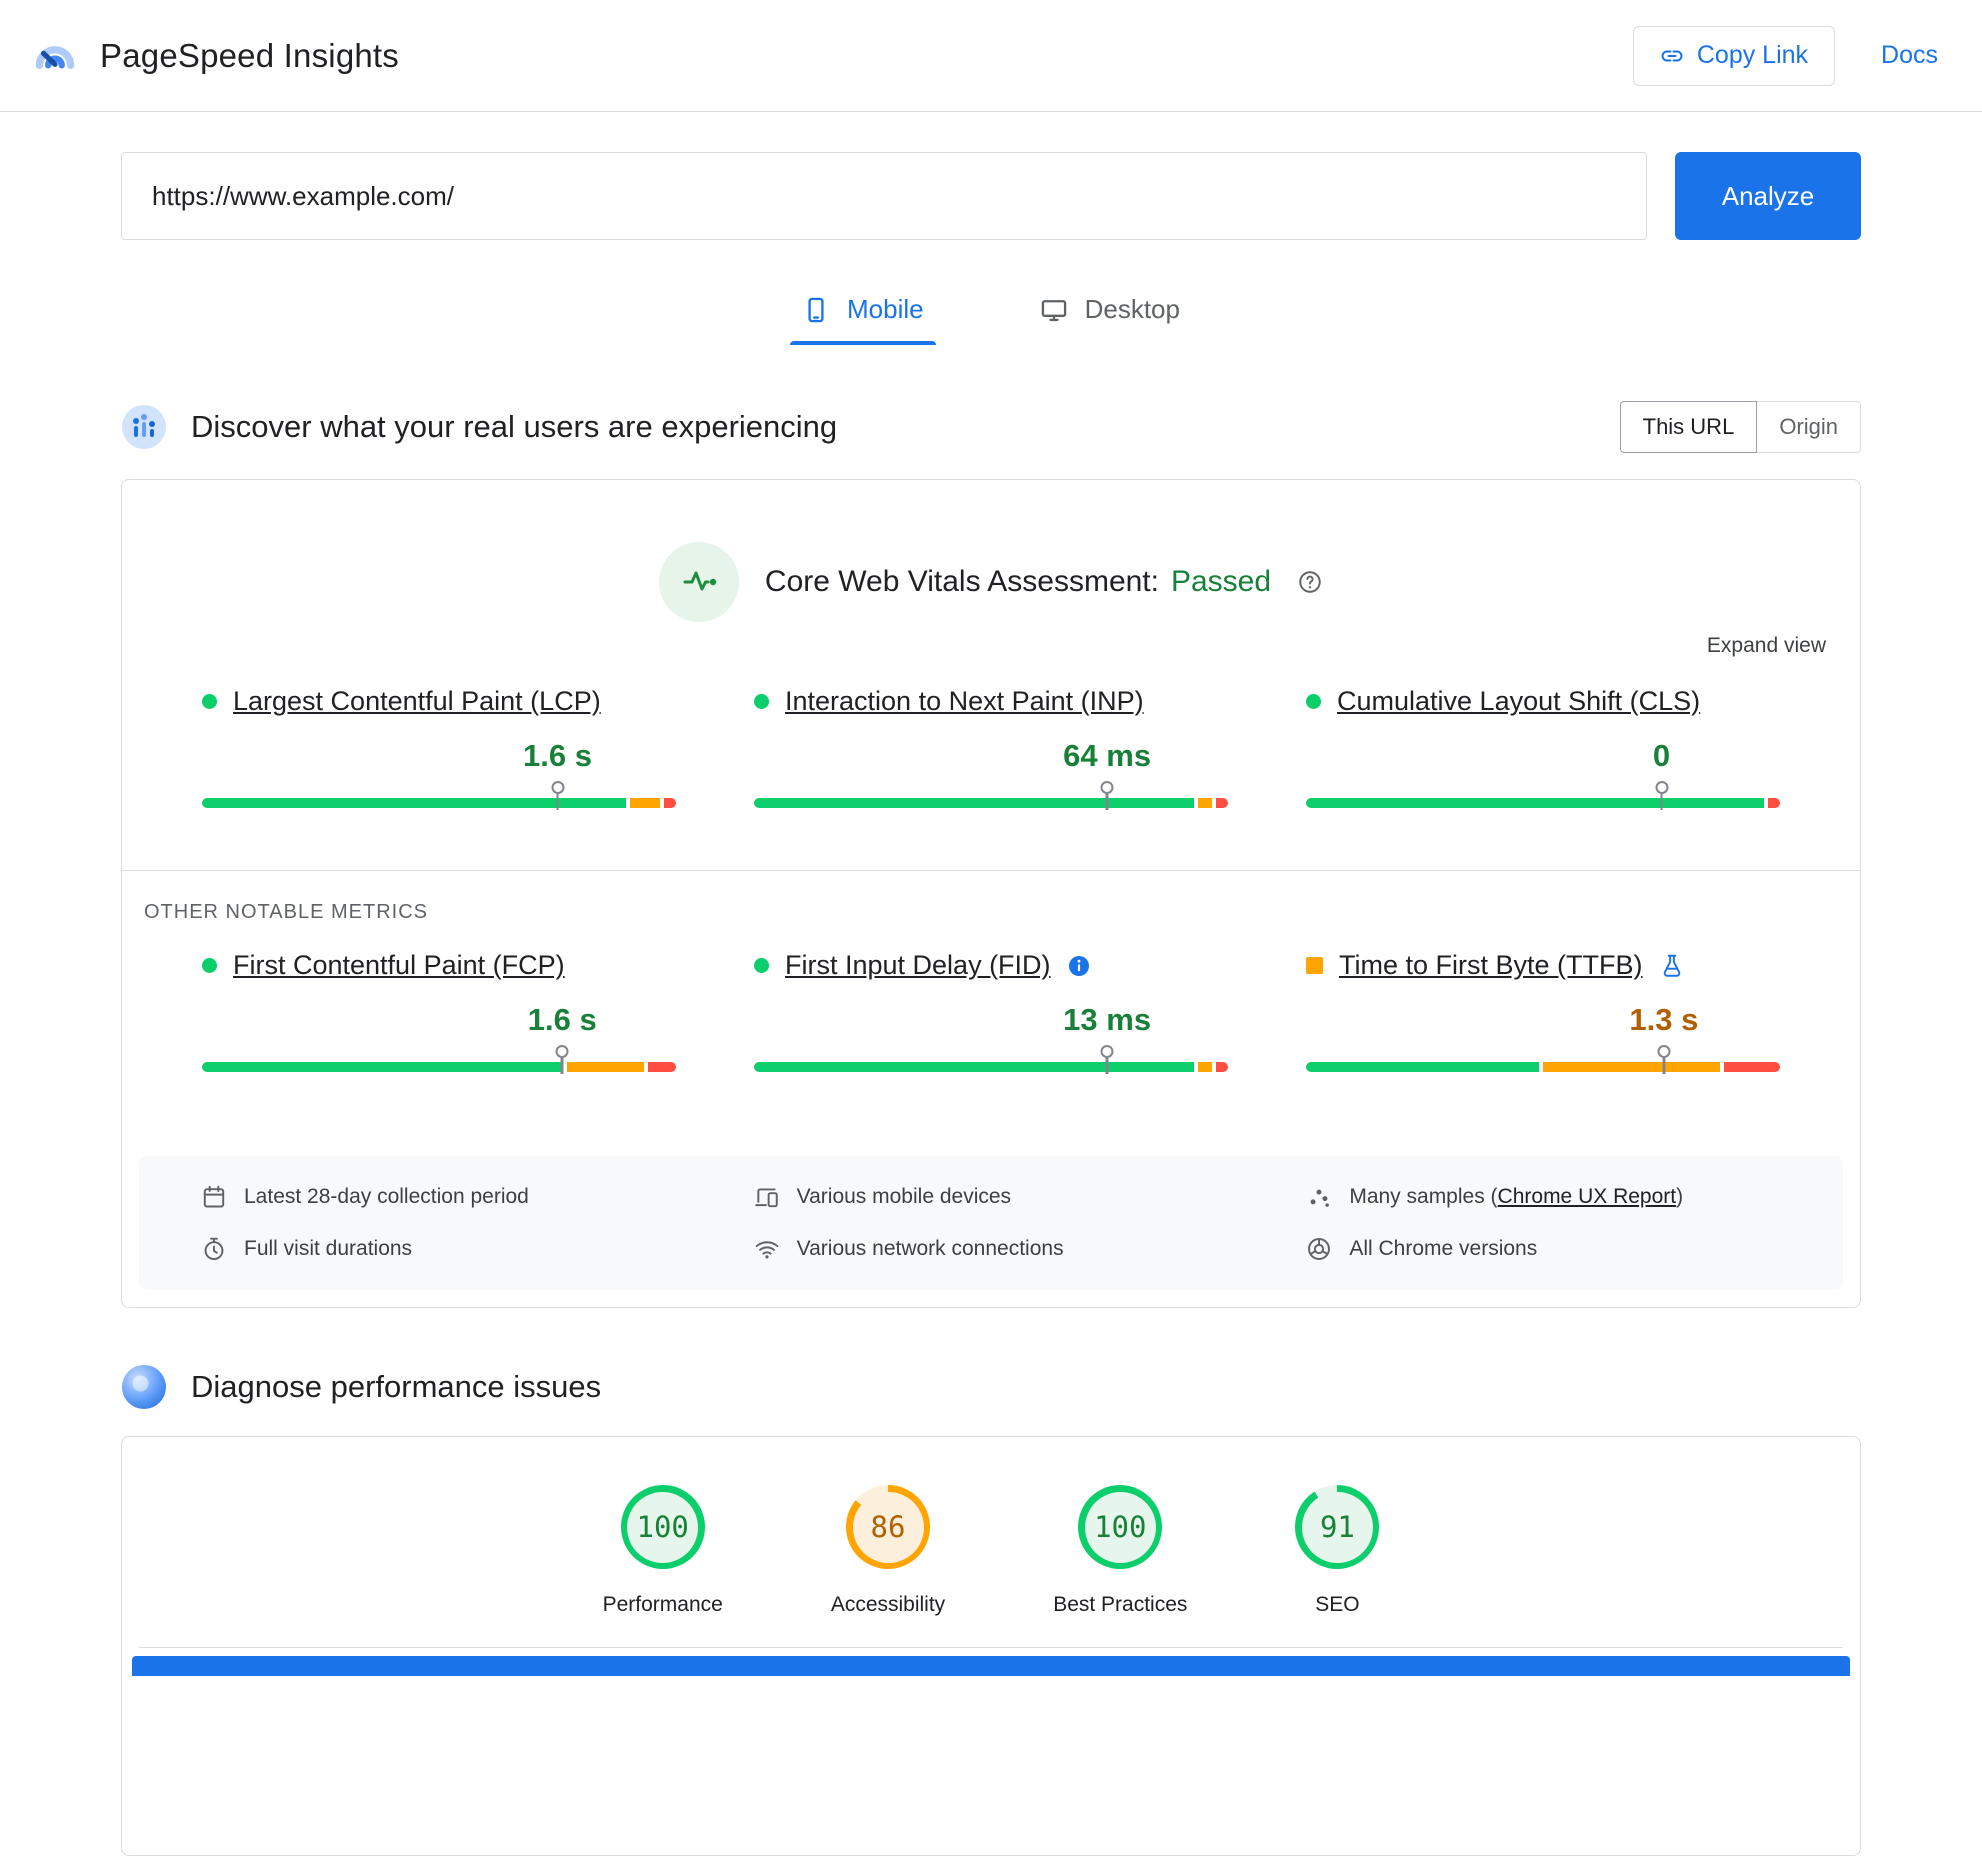 The image size is (1982, 1856). I want to click on info-text-prefix: Many samples (, so click(1423, 1196).